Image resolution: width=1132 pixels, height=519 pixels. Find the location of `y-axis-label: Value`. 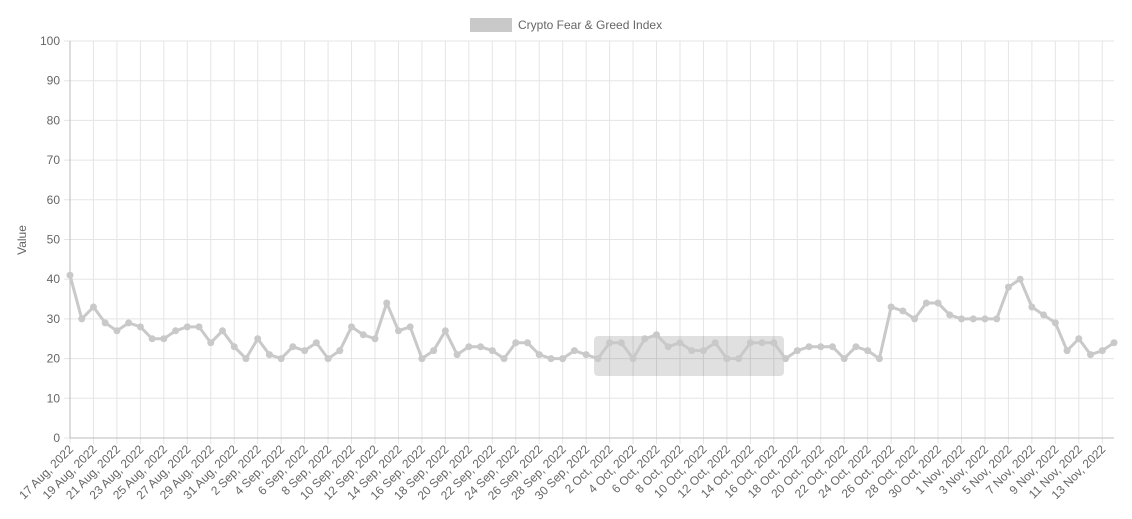

y-axis-label: Value is located at coordinates (22, 240).